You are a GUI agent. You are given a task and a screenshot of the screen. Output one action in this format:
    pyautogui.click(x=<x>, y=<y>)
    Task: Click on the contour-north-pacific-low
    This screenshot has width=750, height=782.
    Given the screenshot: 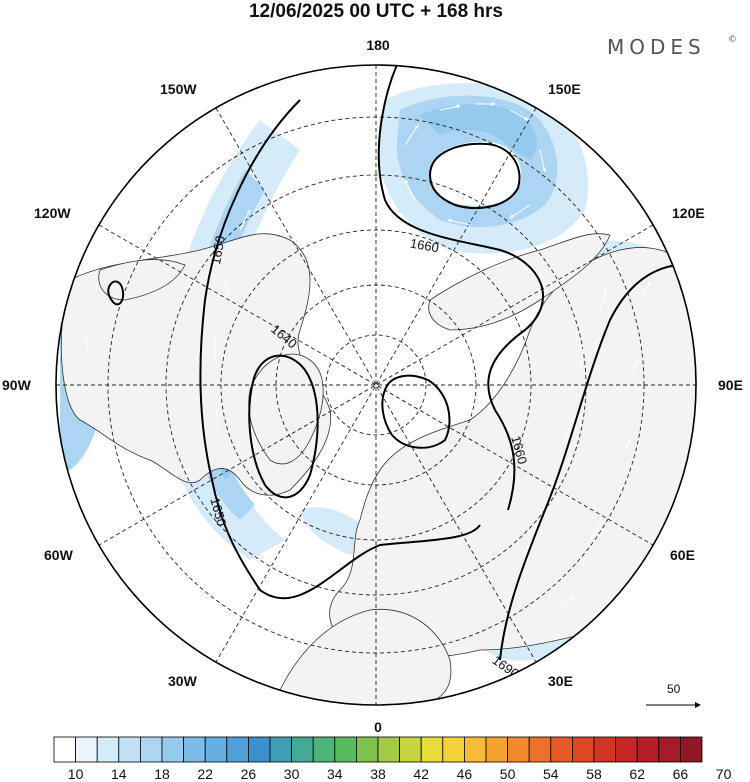 What is the action you would take?
    pyautogui.click(x=474, y=175)
    